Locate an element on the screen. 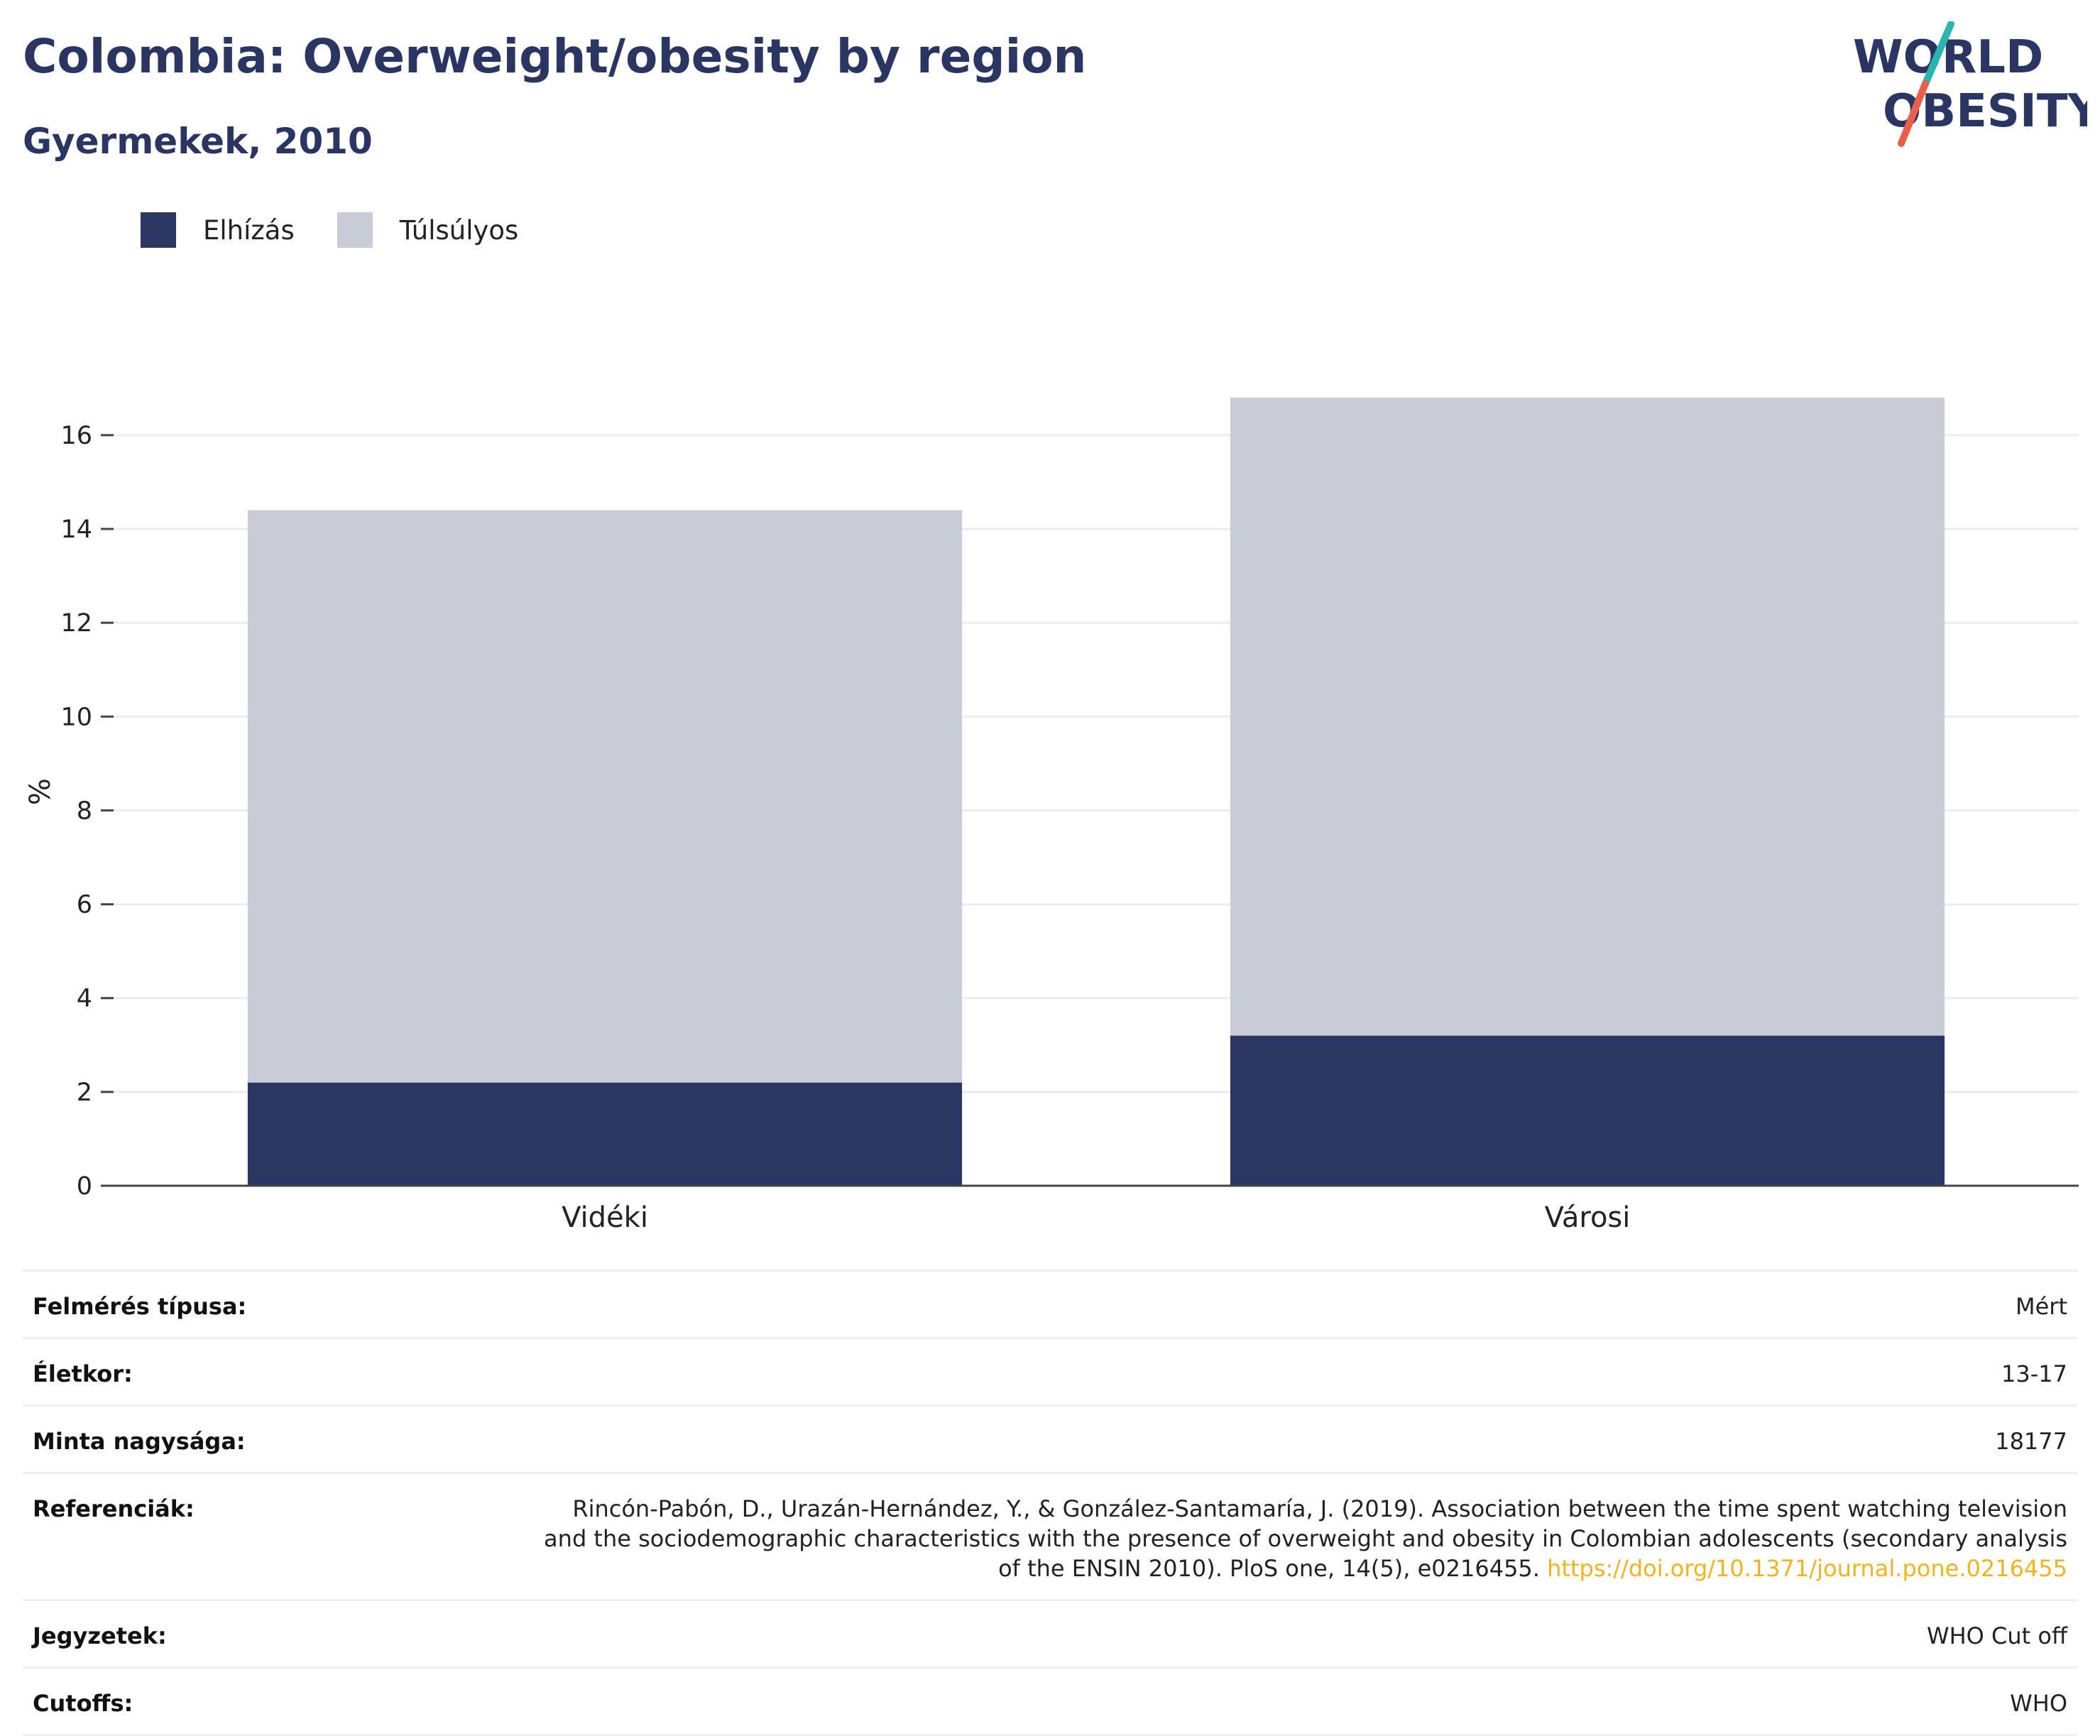  legend-item-overweight: Túlsúlyos is located at coordinates (428, 230).